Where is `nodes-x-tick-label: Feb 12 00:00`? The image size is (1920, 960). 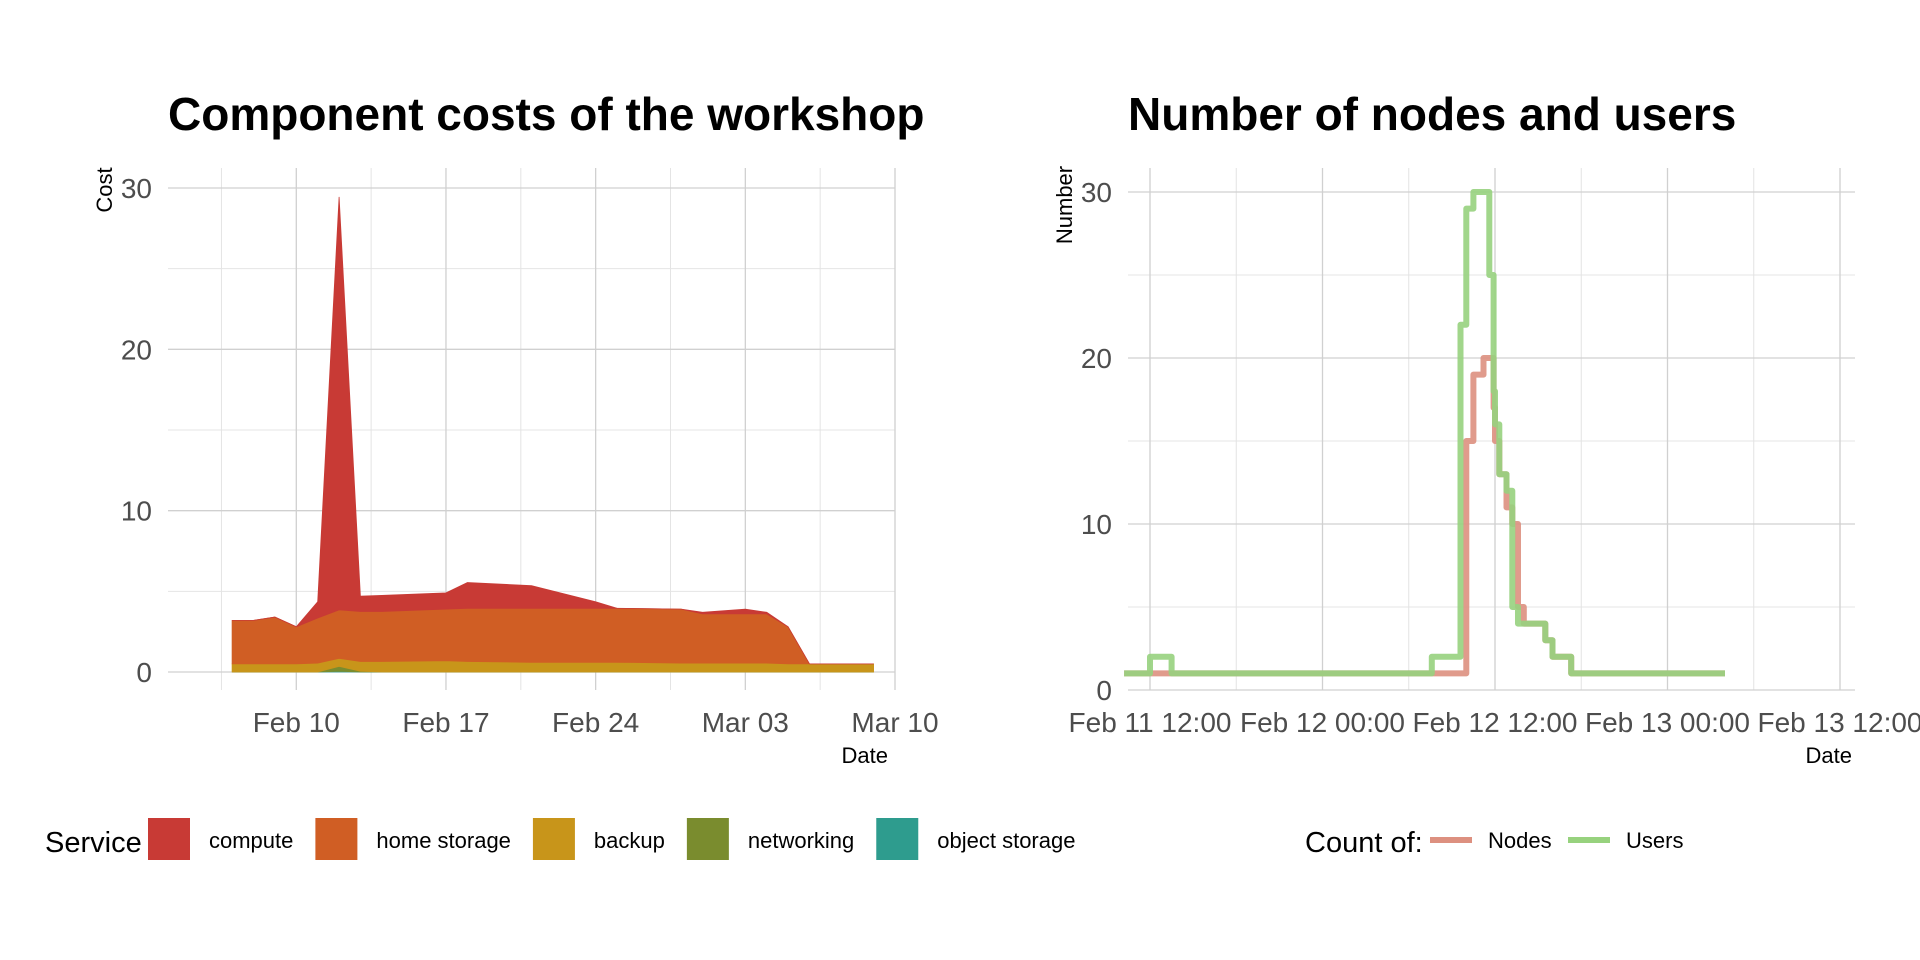
nodes-x-tick-label: Feb 12 00:00 is located at coordinates (1322, 722).